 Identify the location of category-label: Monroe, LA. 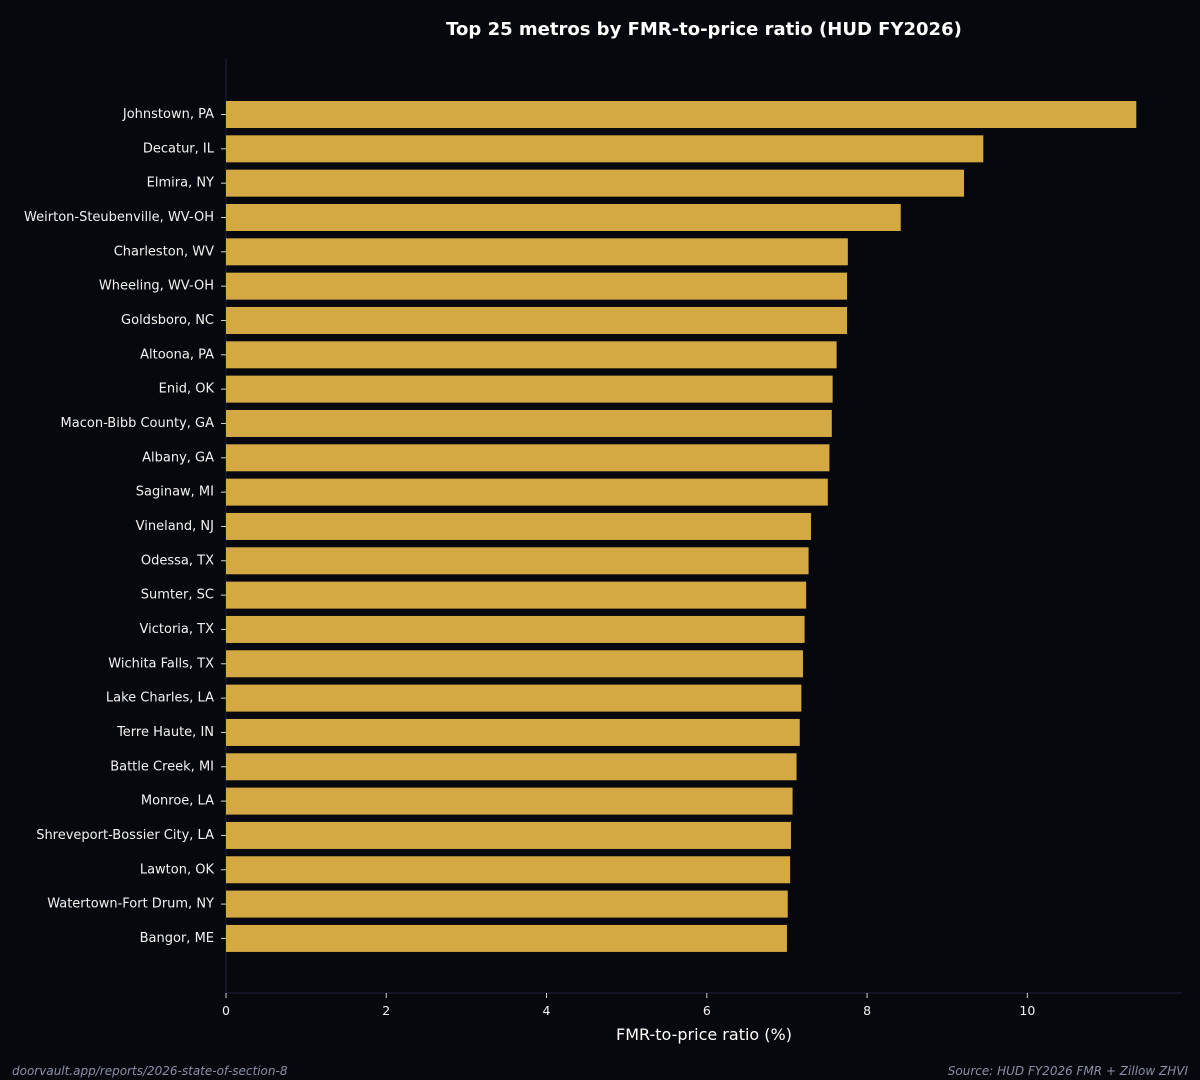
(177, 801).